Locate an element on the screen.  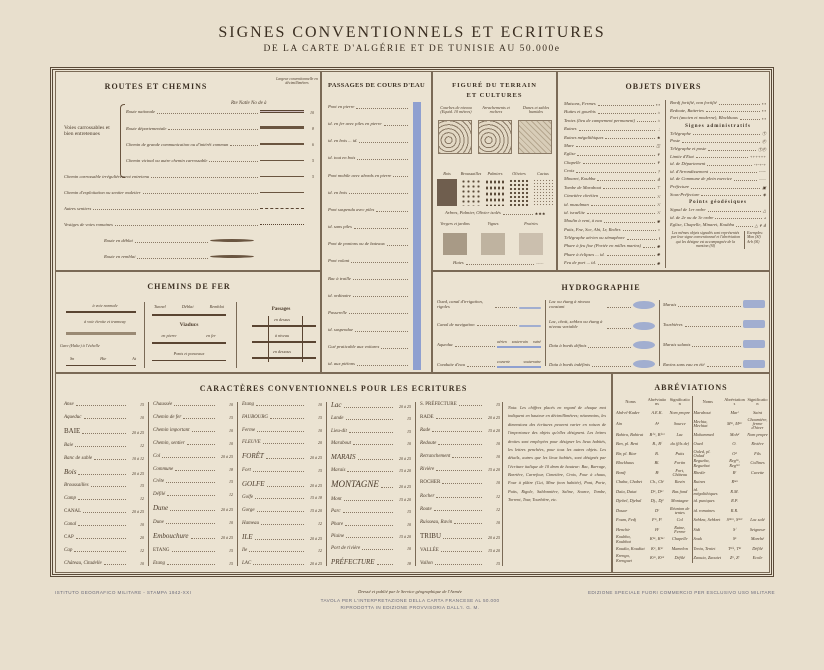
viaduct-stone-label: en pierre is located at coordinates (169, 335).